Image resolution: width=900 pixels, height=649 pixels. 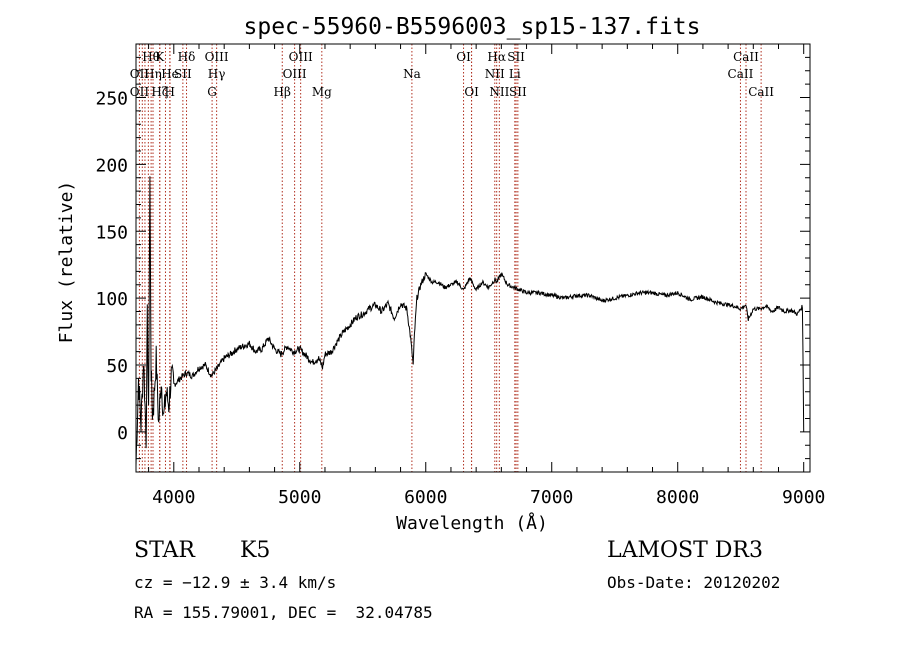 What do you see at coordinates (173, 497) in the screenshot?
I see `x-tick-label: 4000` at bounding box center [173, 497].